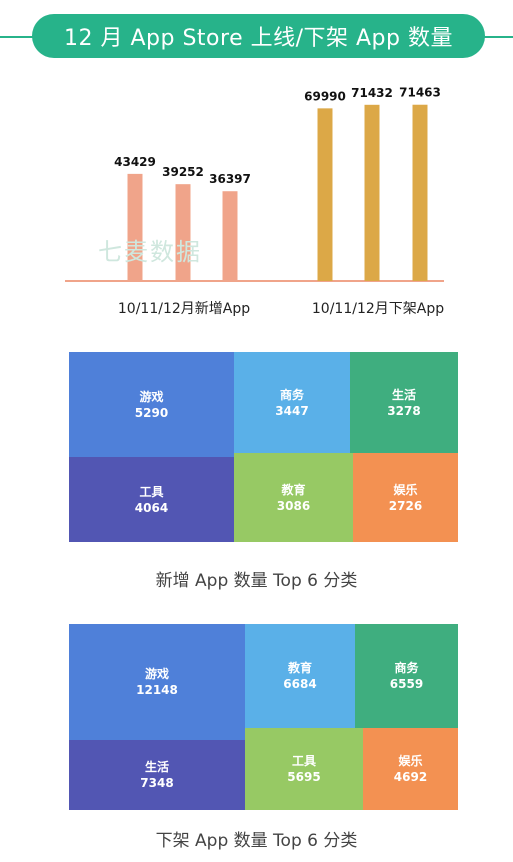 The width and height of the screenshot is (513, 862). I want to click on page-title: 12 月 App Store 上线/下架 App 数量, so click(258, 36).